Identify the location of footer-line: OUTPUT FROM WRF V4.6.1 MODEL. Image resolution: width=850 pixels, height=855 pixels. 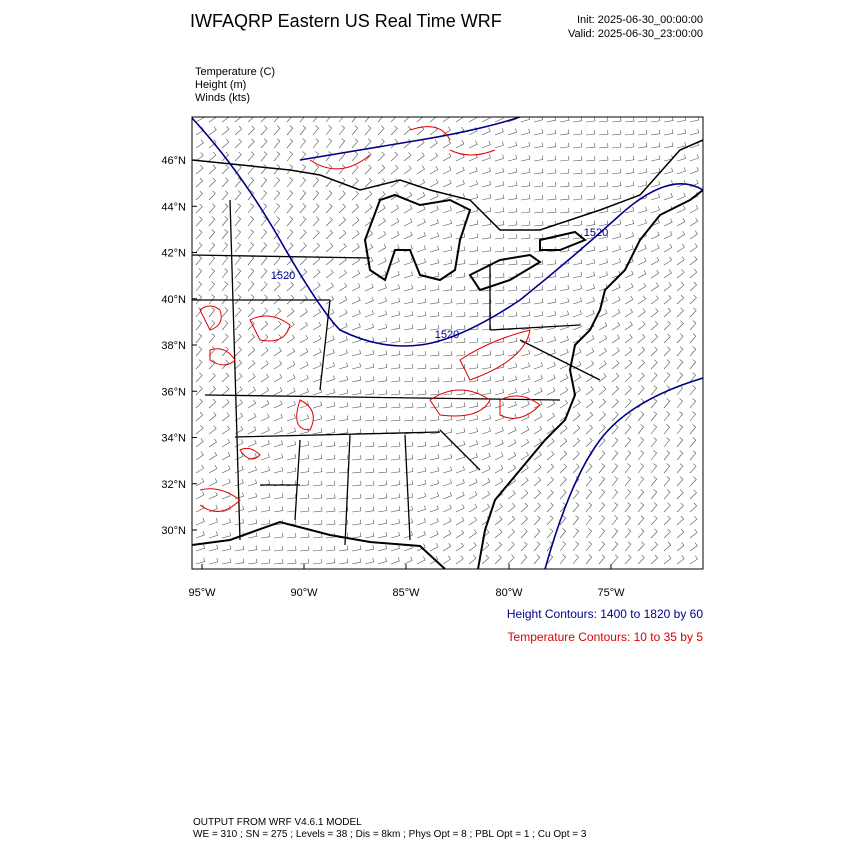
(277, 822).